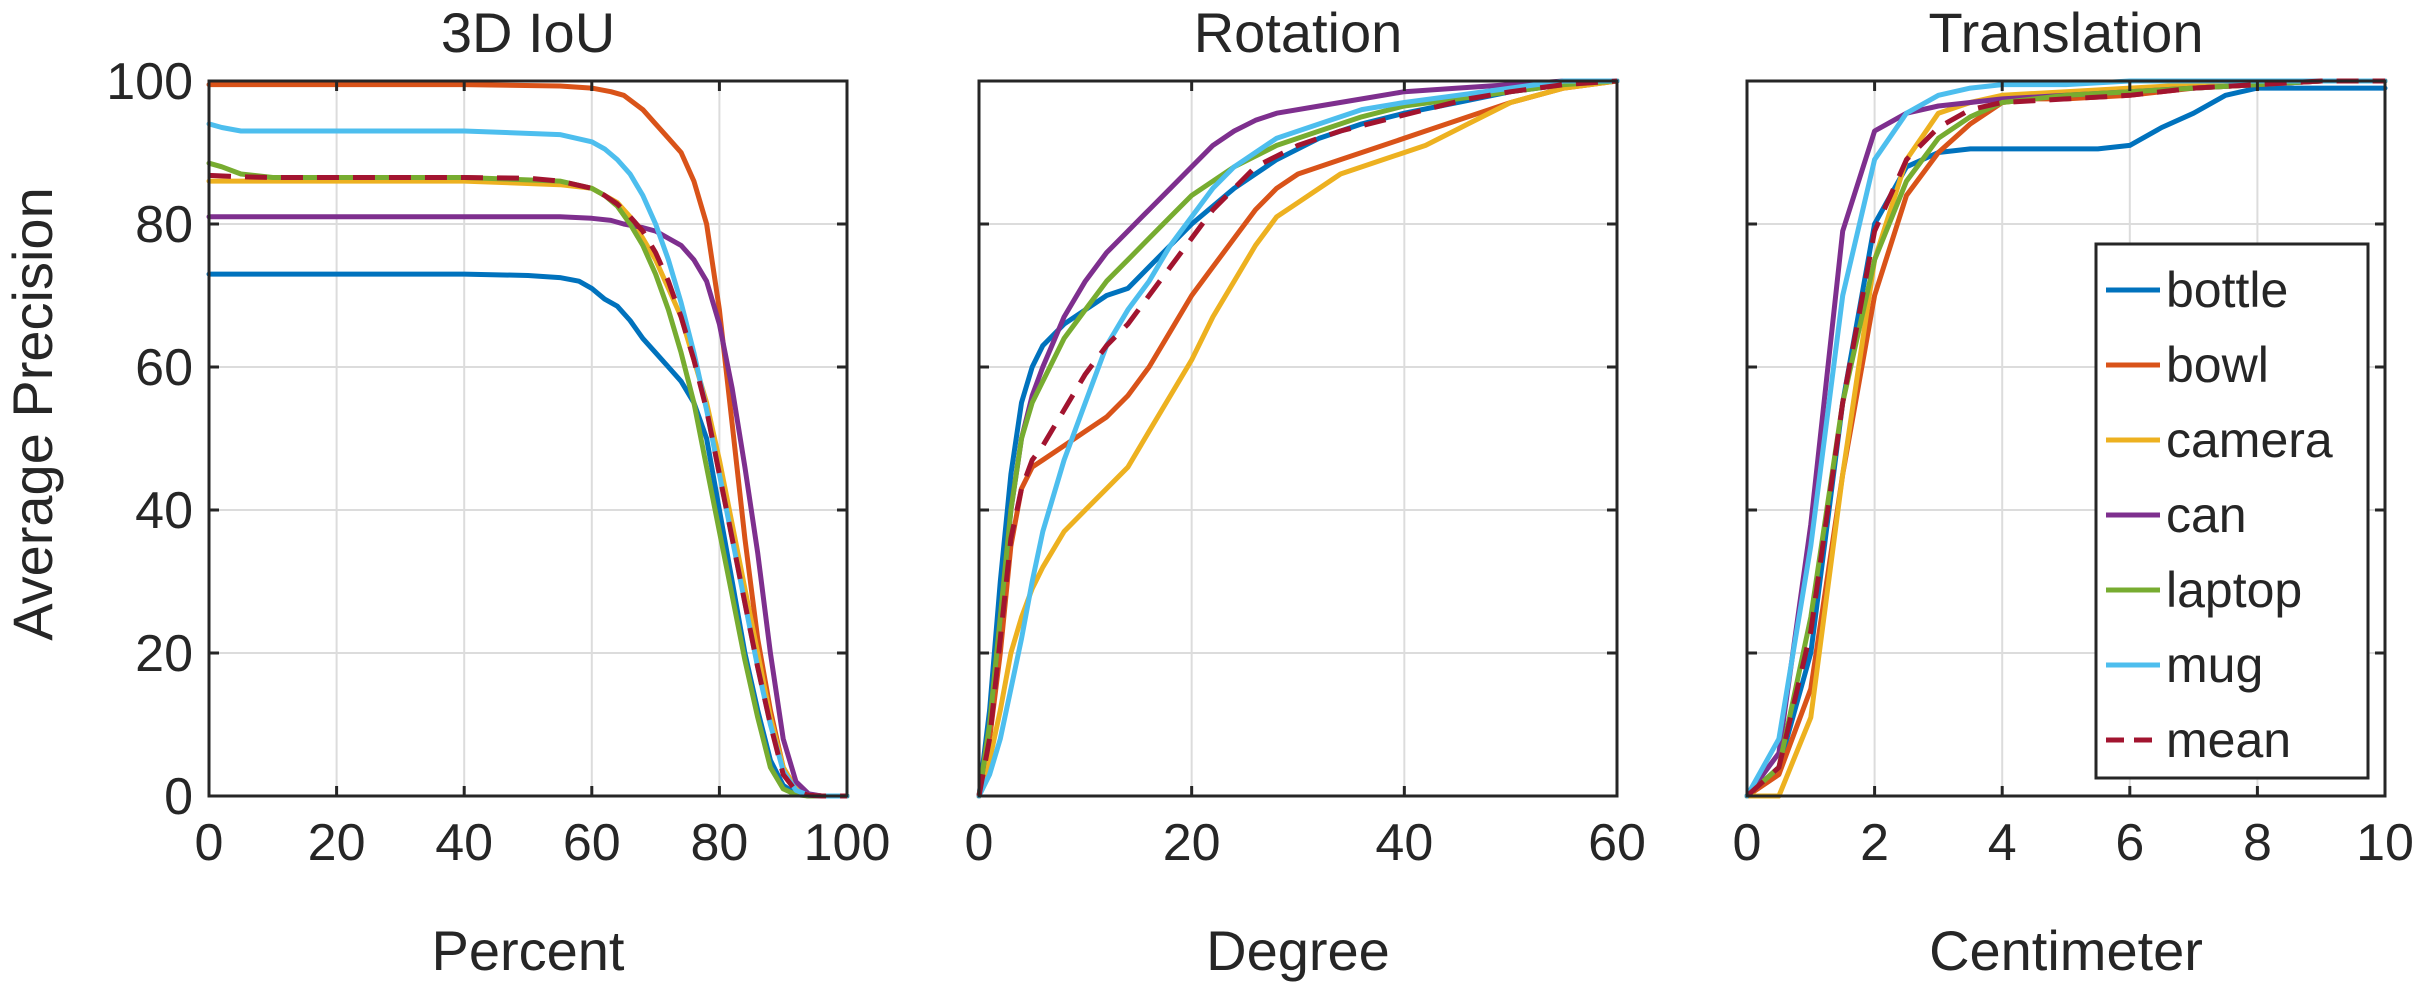 The image size is (2422, 997). Describe the element at coordinates (164, 368) in the screenshot. I see `panel-3d-iou-ytick-label-60: 60` at that location.